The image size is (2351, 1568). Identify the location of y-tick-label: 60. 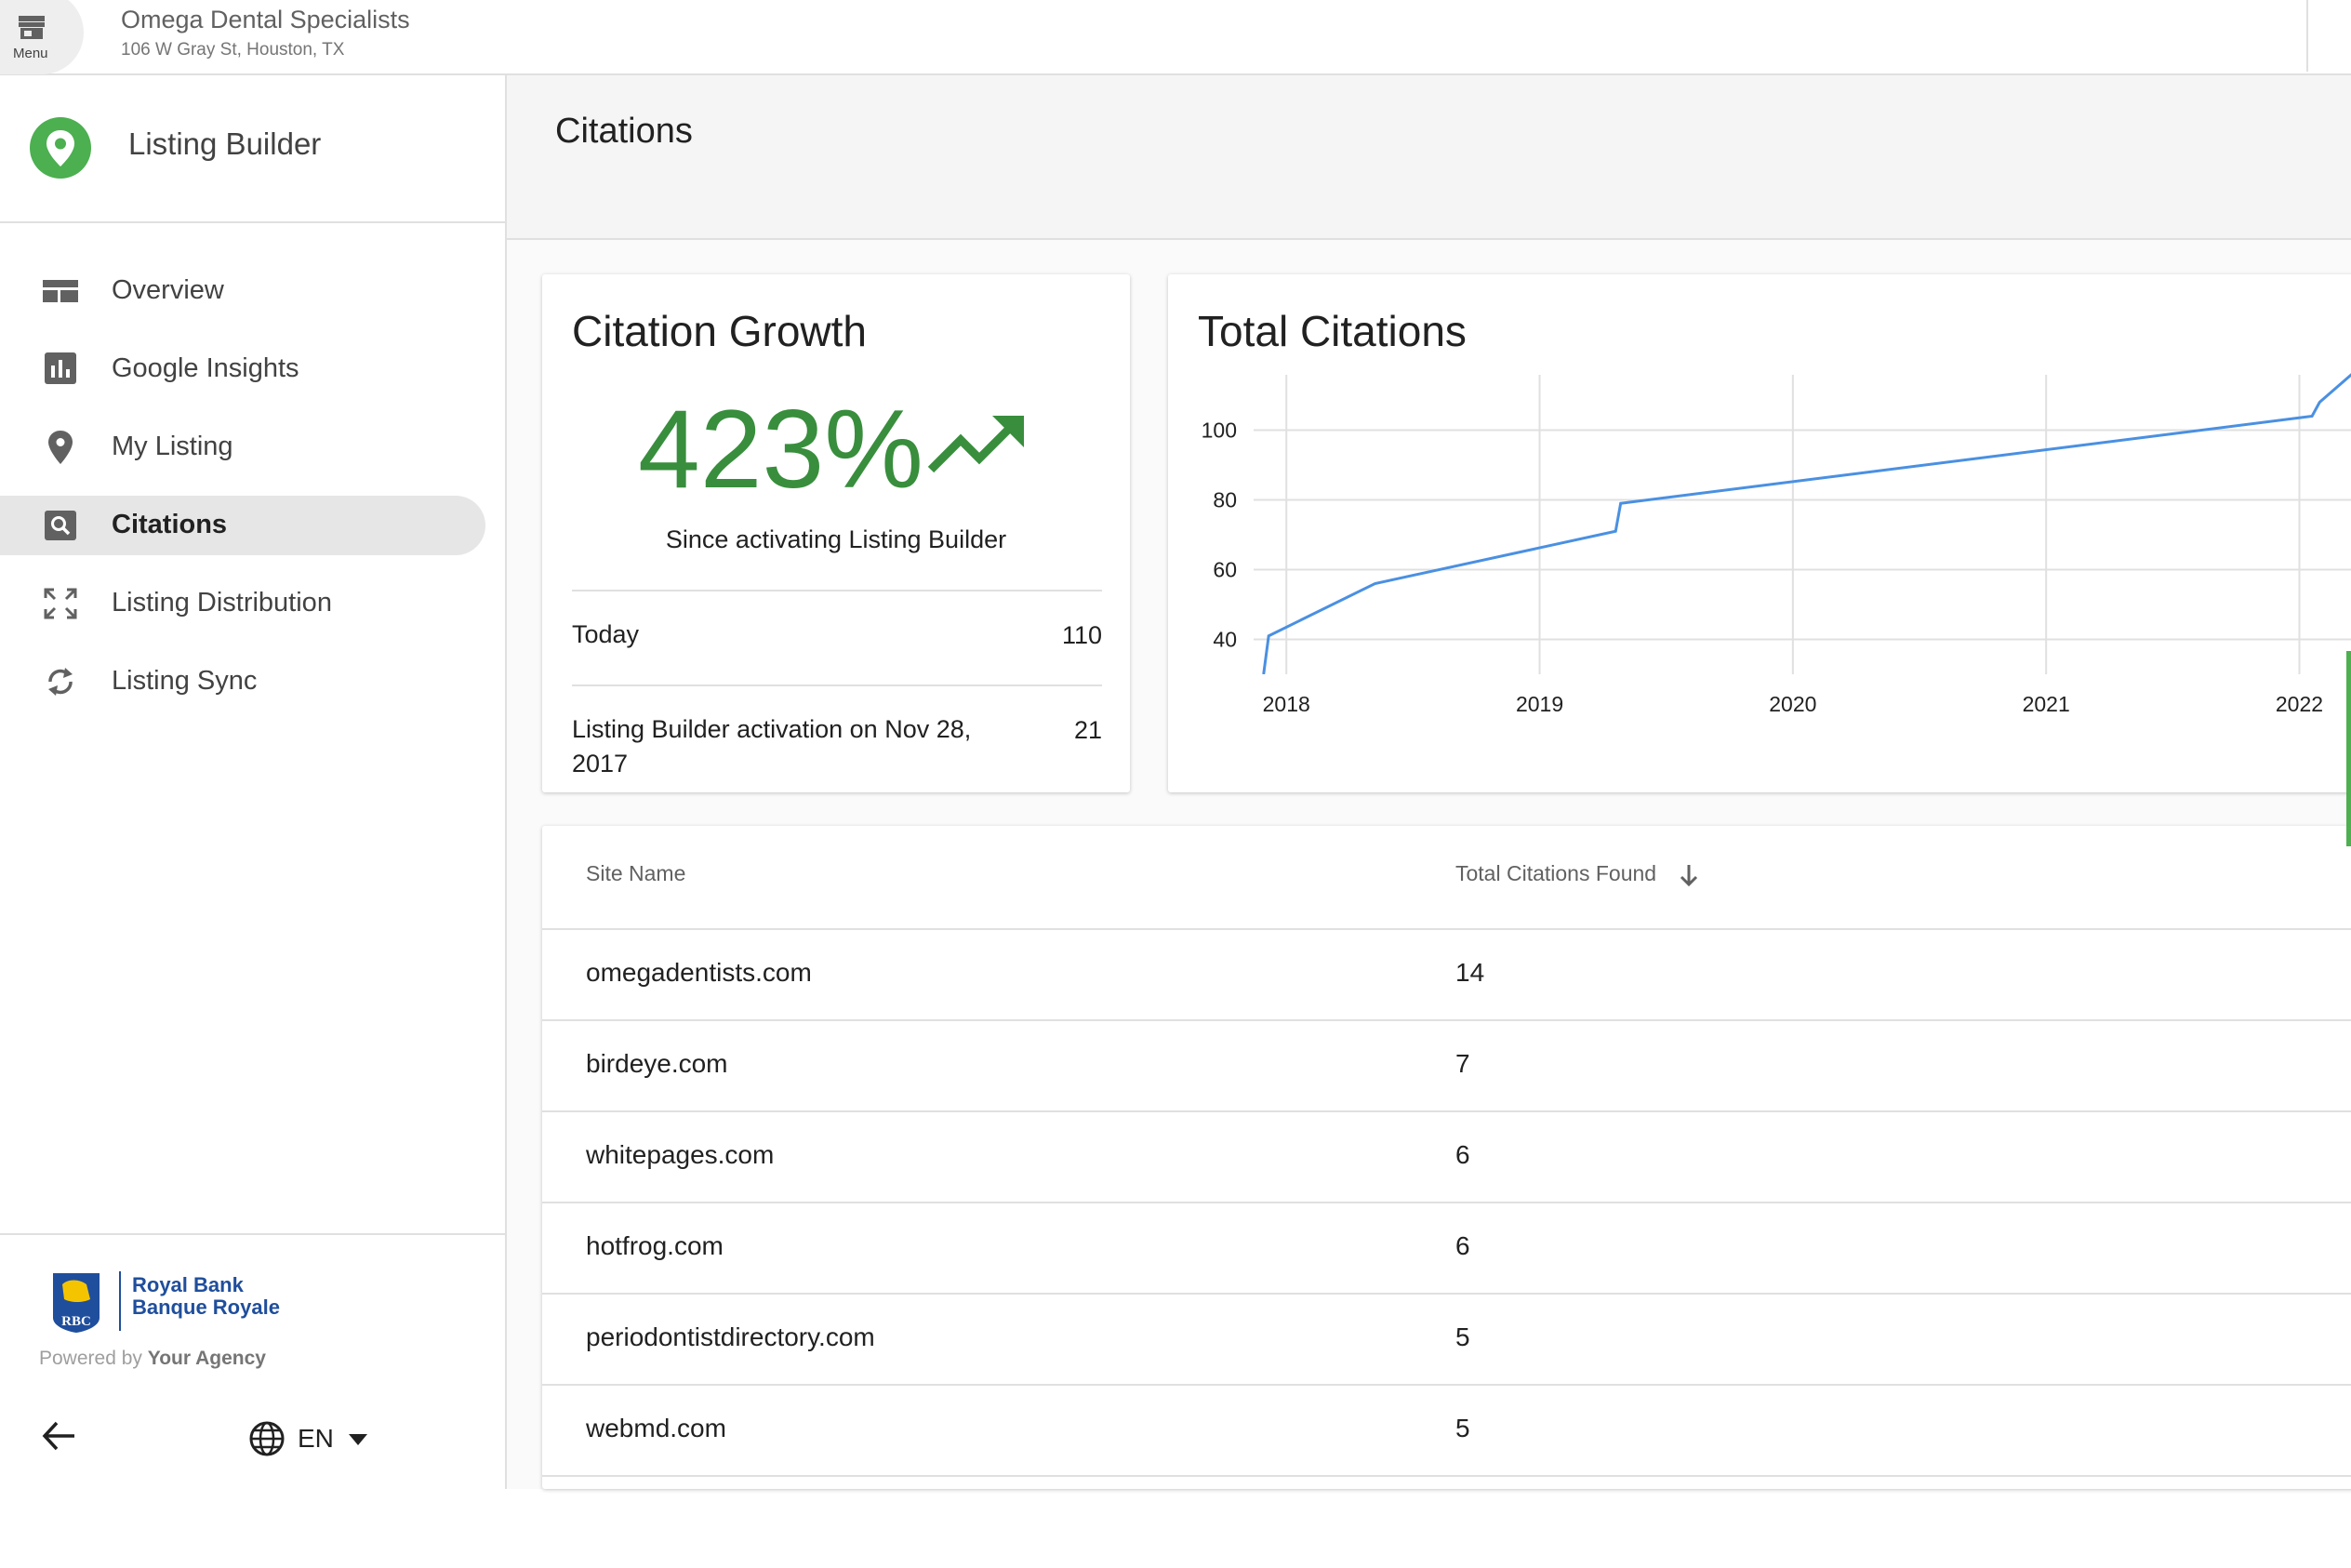
(1225, 570).